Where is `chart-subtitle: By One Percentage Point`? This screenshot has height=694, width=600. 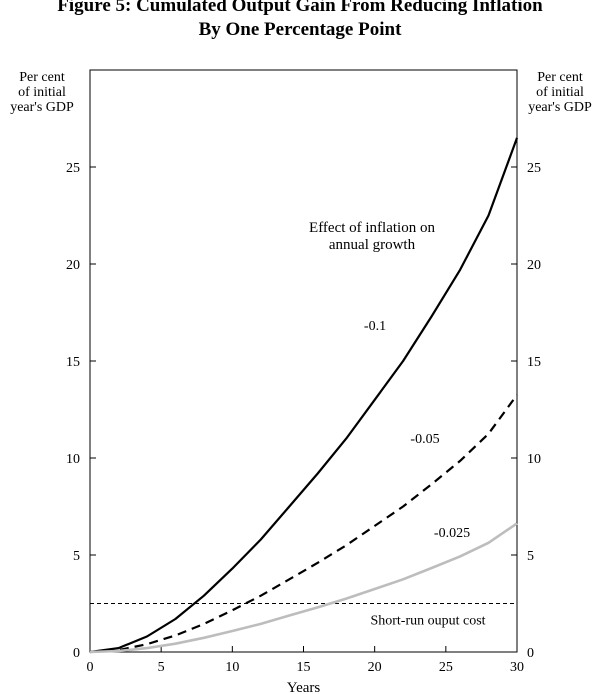
chart-subtitle: By One Percentage Point is located at coordinates (300, 29).